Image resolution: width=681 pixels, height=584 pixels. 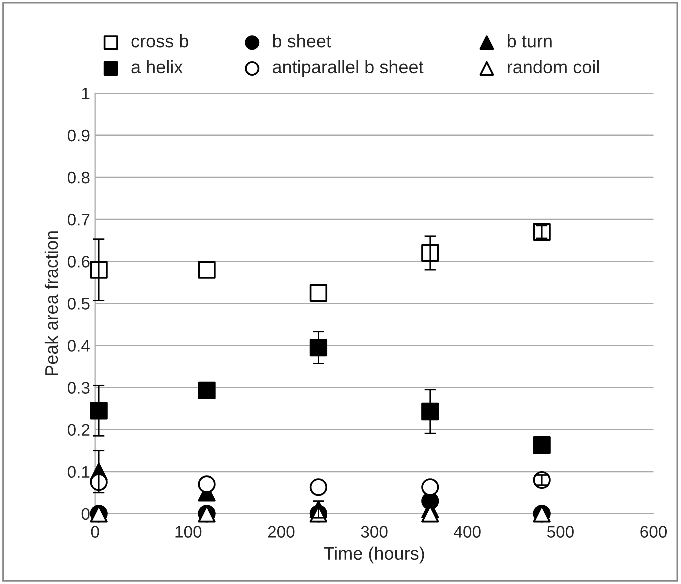 What do you see at coordinates (374, 532) in the screenshot?
I see `x-tick-label: 300` at bounding box center [374, 532].